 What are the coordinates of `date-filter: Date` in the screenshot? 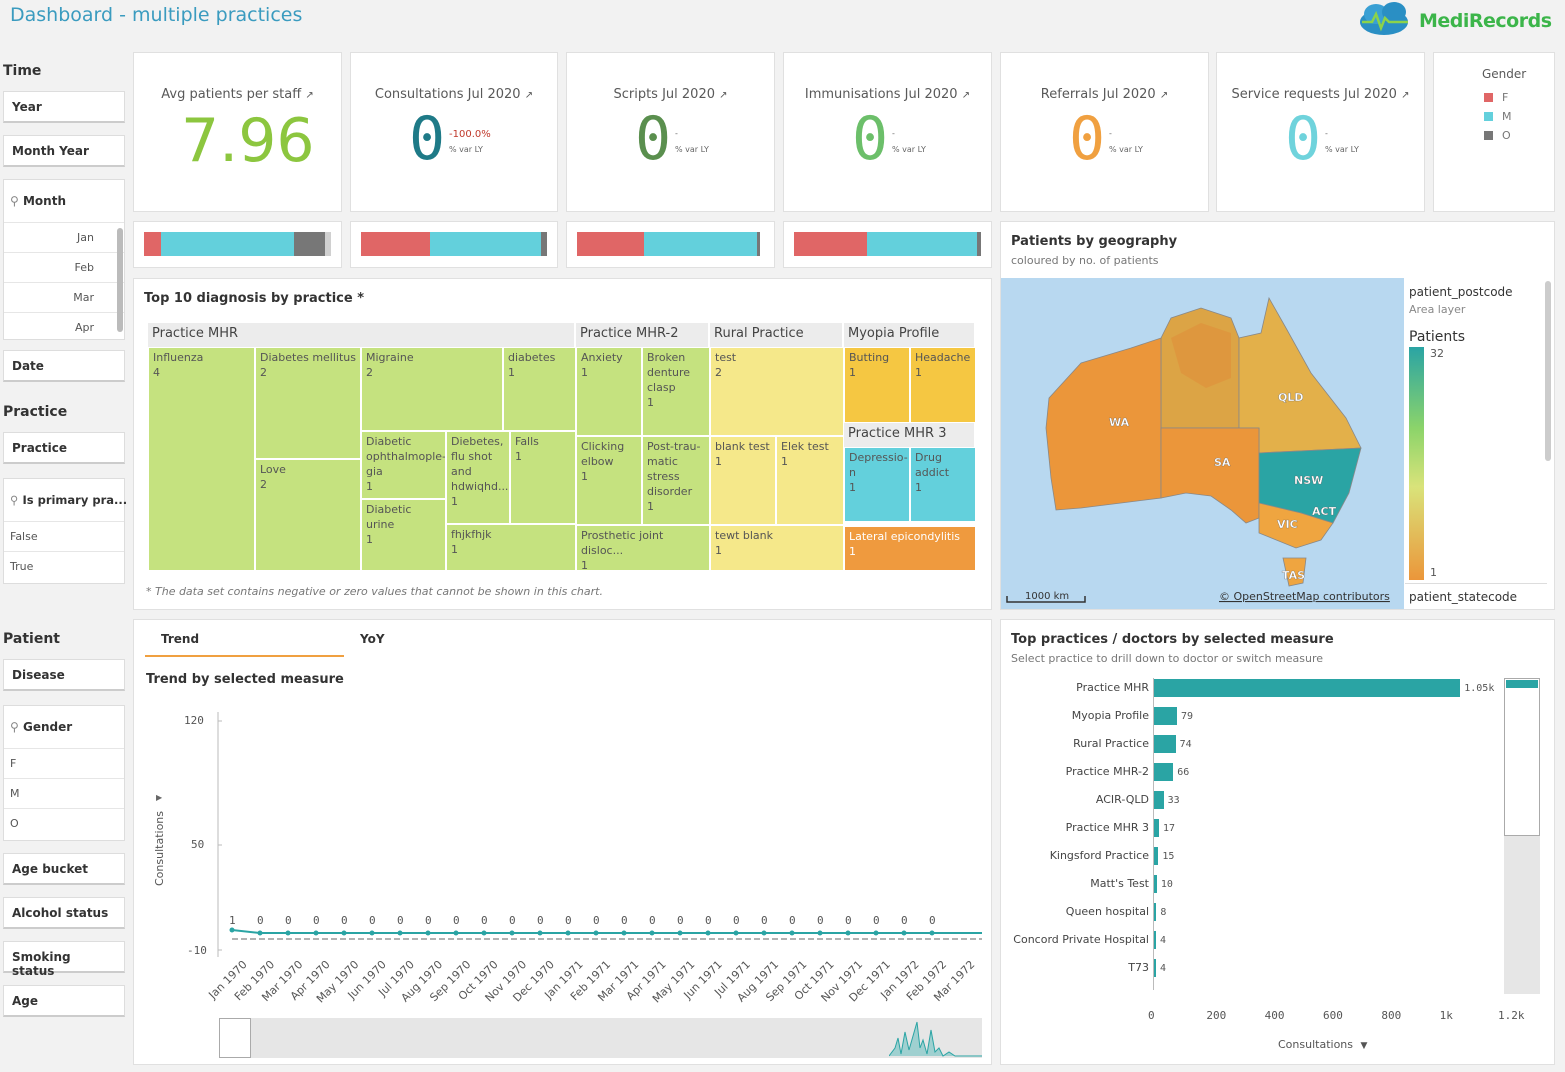 It's located at (64, 366).